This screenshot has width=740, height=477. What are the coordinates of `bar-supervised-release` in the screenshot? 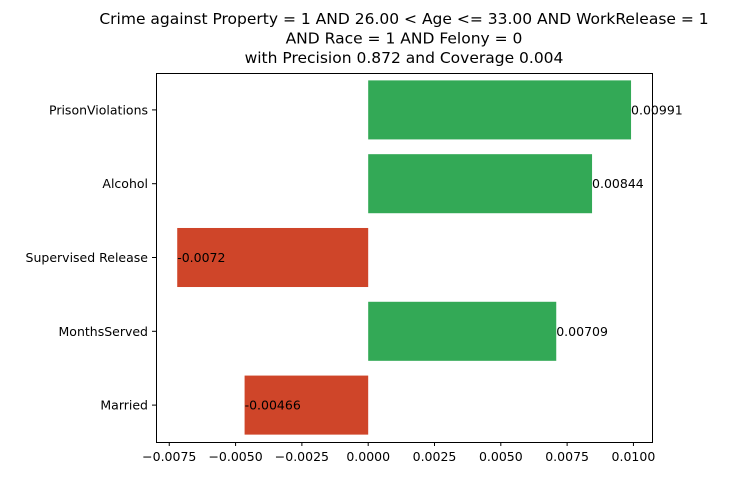 It's located at (273, 257).